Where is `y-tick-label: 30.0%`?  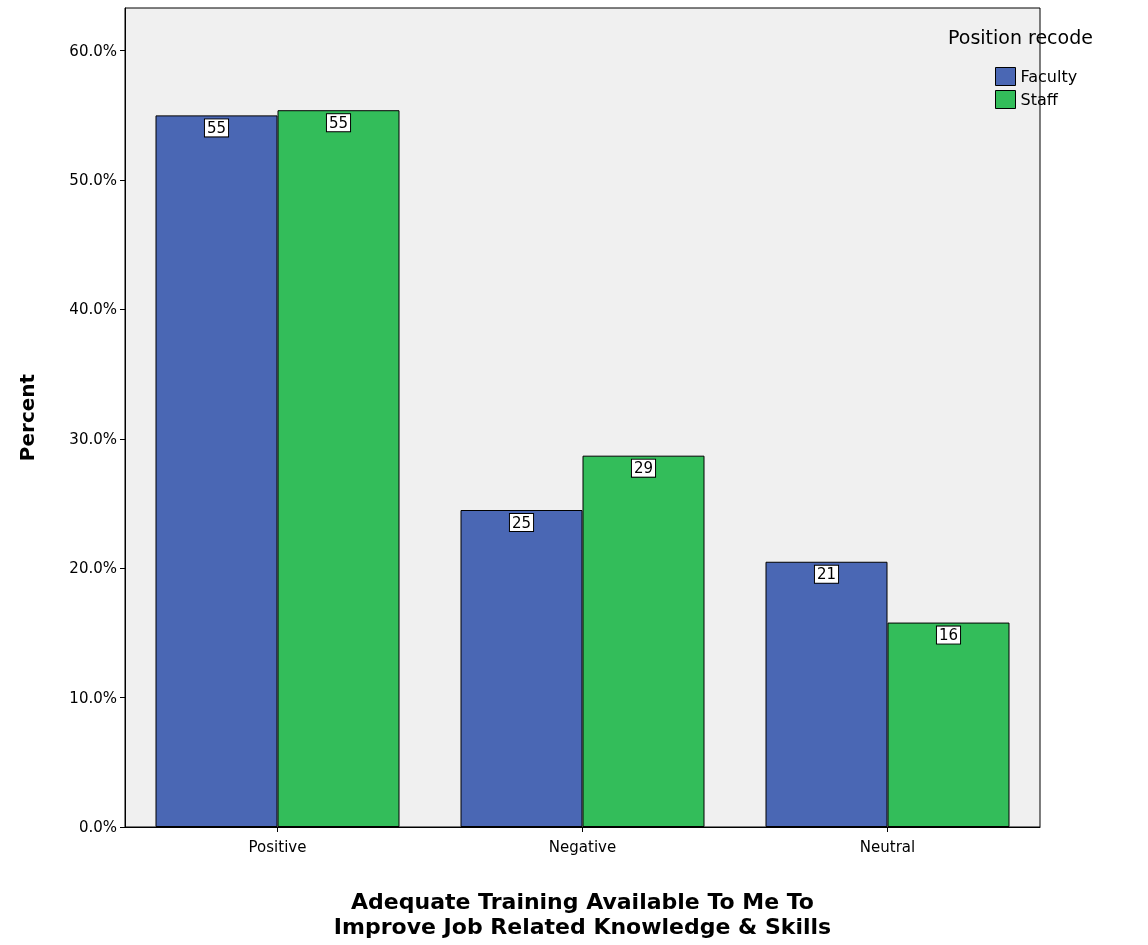
y-tick-label: 30.0% is located at coordinates (93, 438).